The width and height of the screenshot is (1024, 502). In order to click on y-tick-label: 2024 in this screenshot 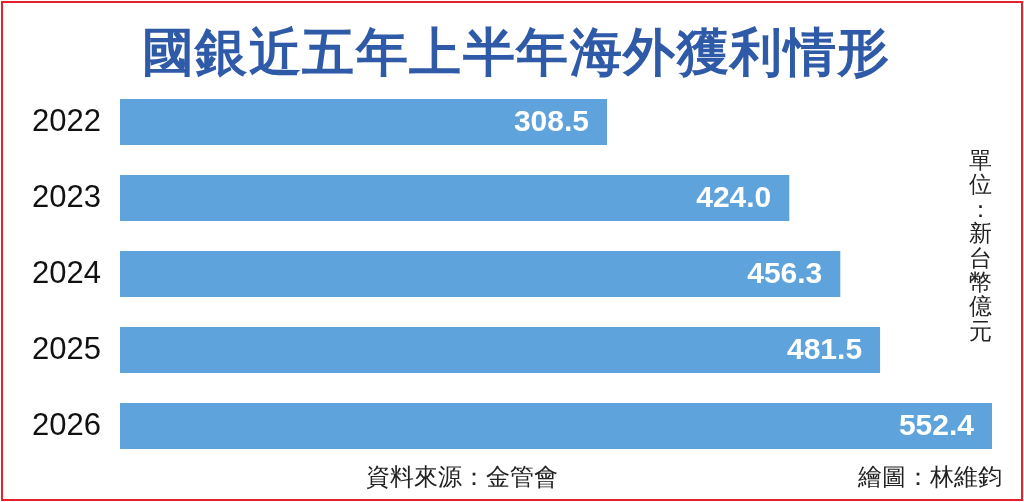, I will do `click(66, 272)`.